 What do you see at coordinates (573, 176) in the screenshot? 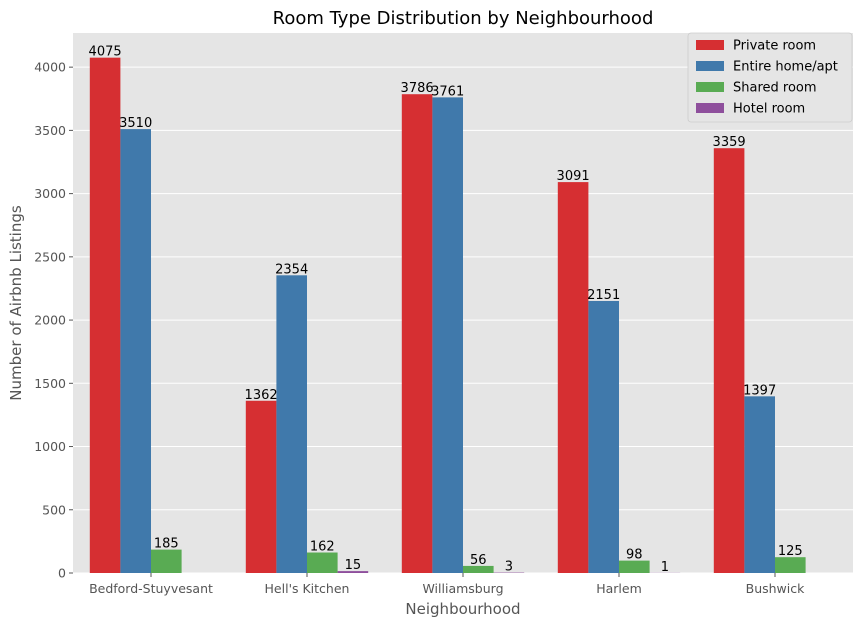
I see `bar-value-label: 3091` at bounding box center [573, 176].